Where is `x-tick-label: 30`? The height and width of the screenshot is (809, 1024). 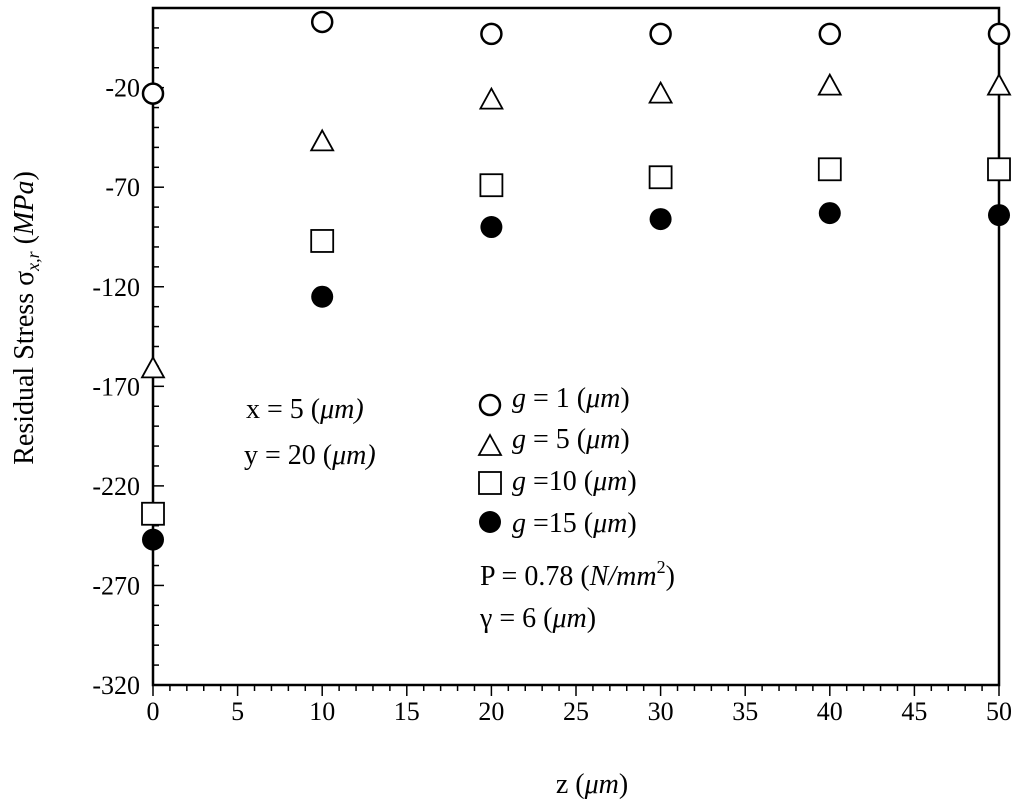 x-tick-label: 30 is located at coordinates (661, 711).